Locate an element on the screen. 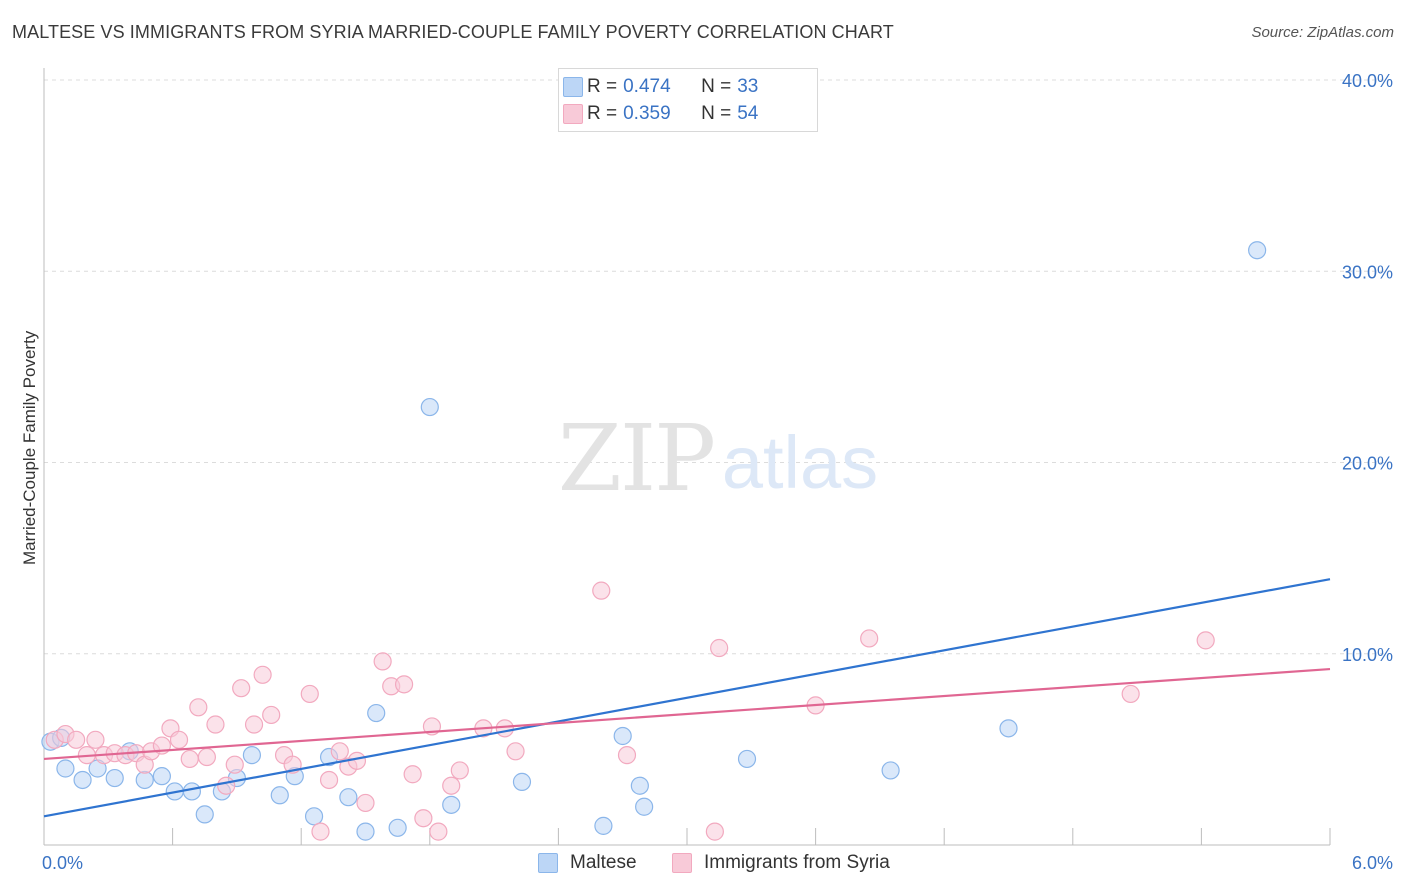 Image resolution: width=1406 pixels, height=892 pixels. legend-row-syria: R = 0.359 N = 54 is located at coordinates (661, 114).